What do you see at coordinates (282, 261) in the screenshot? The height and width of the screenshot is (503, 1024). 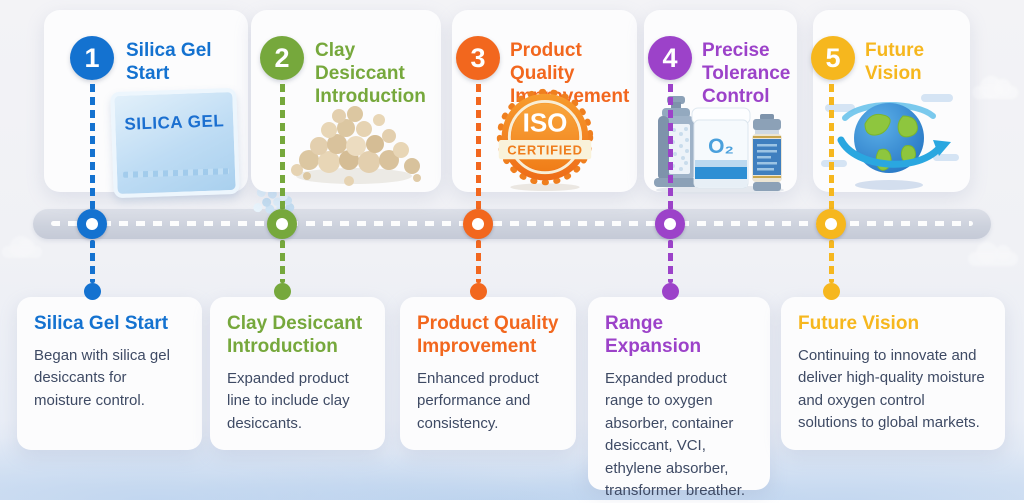 I see `milestone-2-connector-bottom` at bounding box center [282, 261].